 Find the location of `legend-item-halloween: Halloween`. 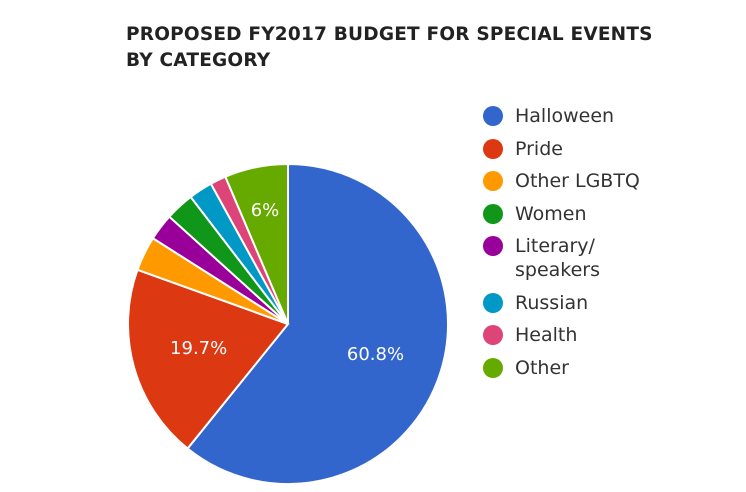

legend-item-halloween: Halloween is located at coordinates (561, 116).